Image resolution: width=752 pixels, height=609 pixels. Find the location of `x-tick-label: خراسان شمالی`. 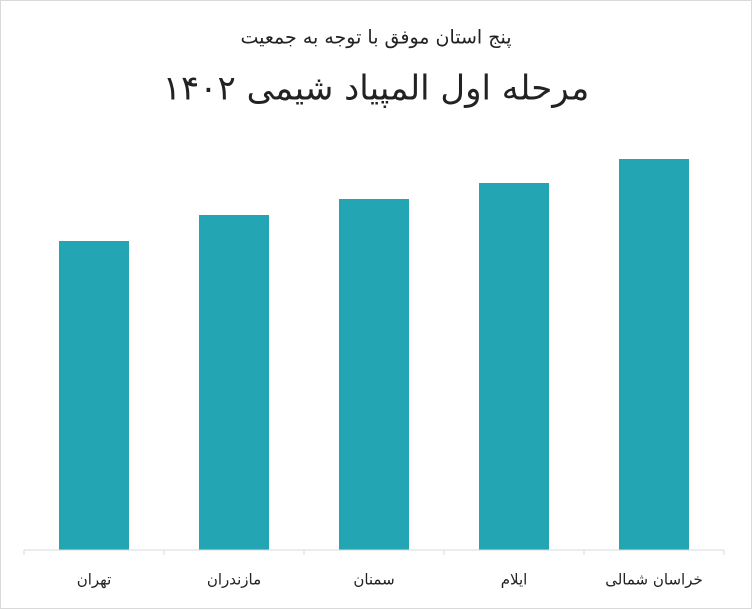

x-tick-label: خراسان شمالی is located at coordinates (654, 580).